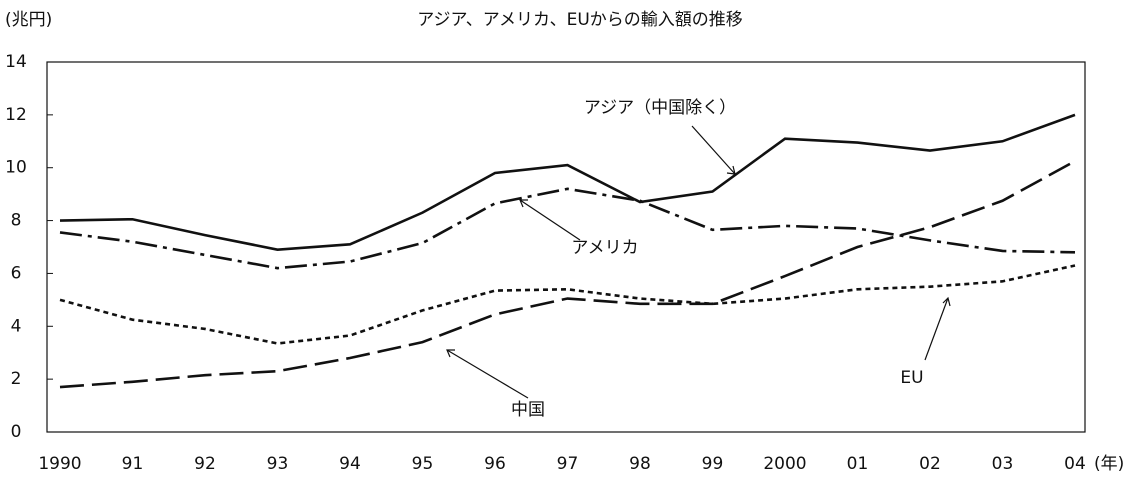 This screenshot has width=1141, height=477. Describe the element at coordinates (16, 168) in the screenshot. I see `y-tick-label: 10` at that location.